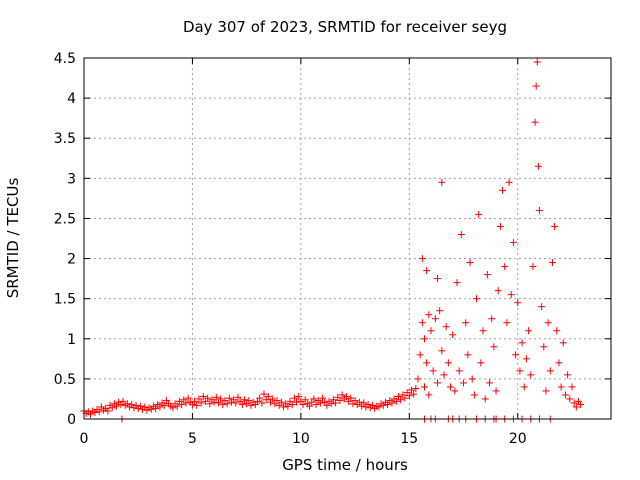 The image size is (640, 480). I want to click on y-tick-label: 2.5, so click(65, 219).